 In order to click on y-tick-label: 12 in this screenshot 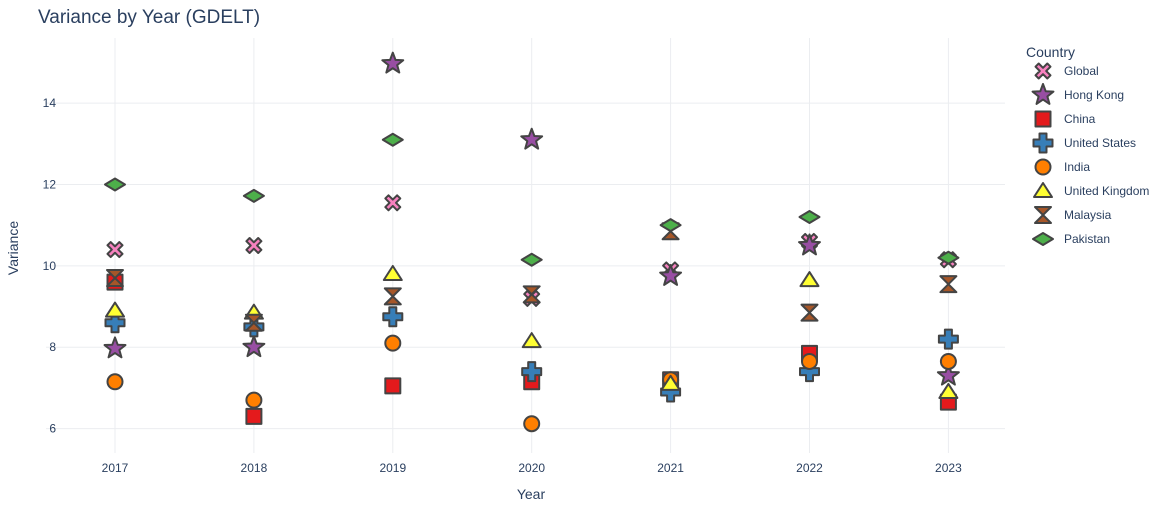, I will do `click(50, 184)`.